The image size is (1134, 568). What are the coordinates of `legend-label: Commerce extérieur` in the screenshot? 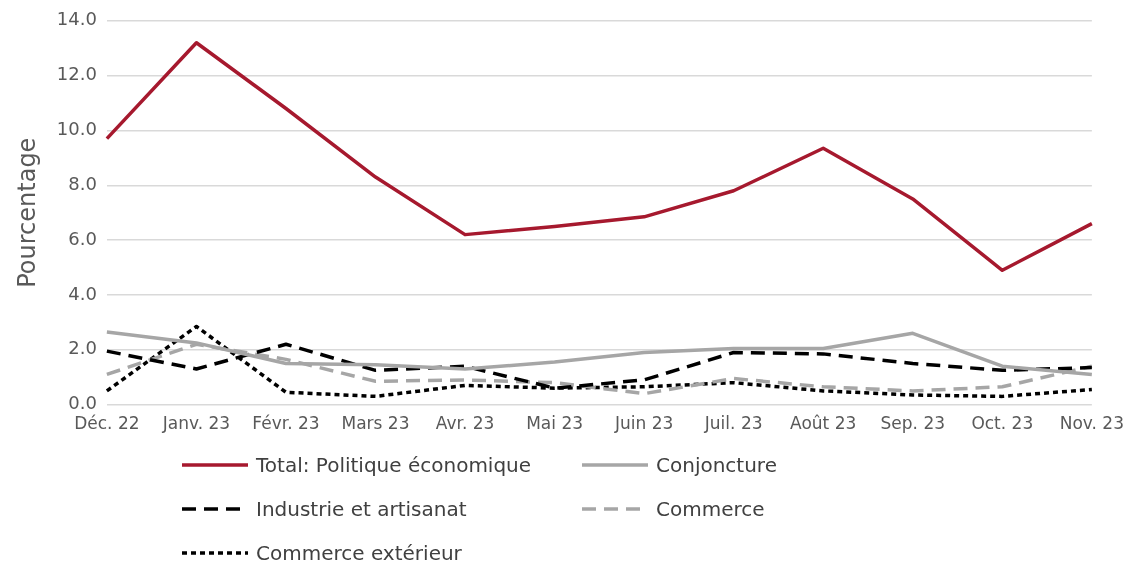 It's located at (359, 553).